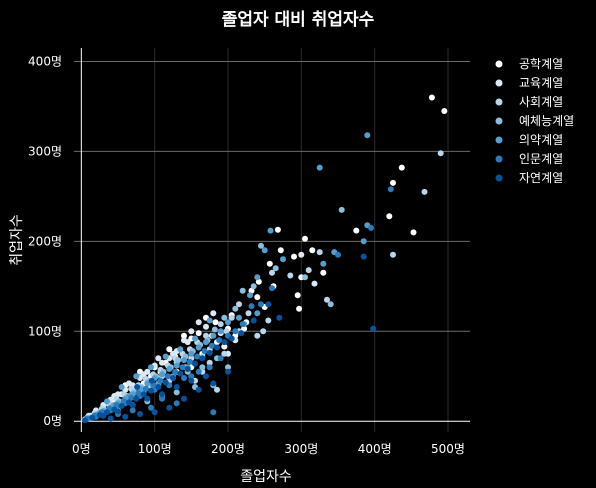 This screenshot has width=596, height=488. I want to click on legend-item: 교육계열, so click(529, 83).